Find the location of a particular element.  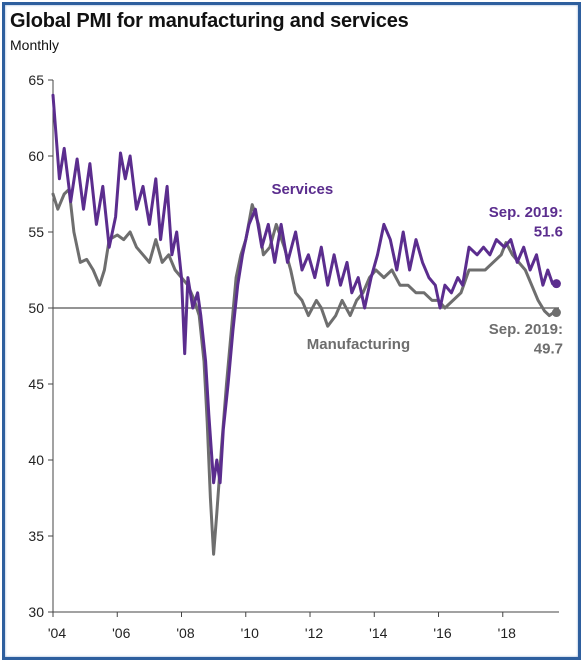

y-tick-label: 55 is located at coordinates (36, 232).